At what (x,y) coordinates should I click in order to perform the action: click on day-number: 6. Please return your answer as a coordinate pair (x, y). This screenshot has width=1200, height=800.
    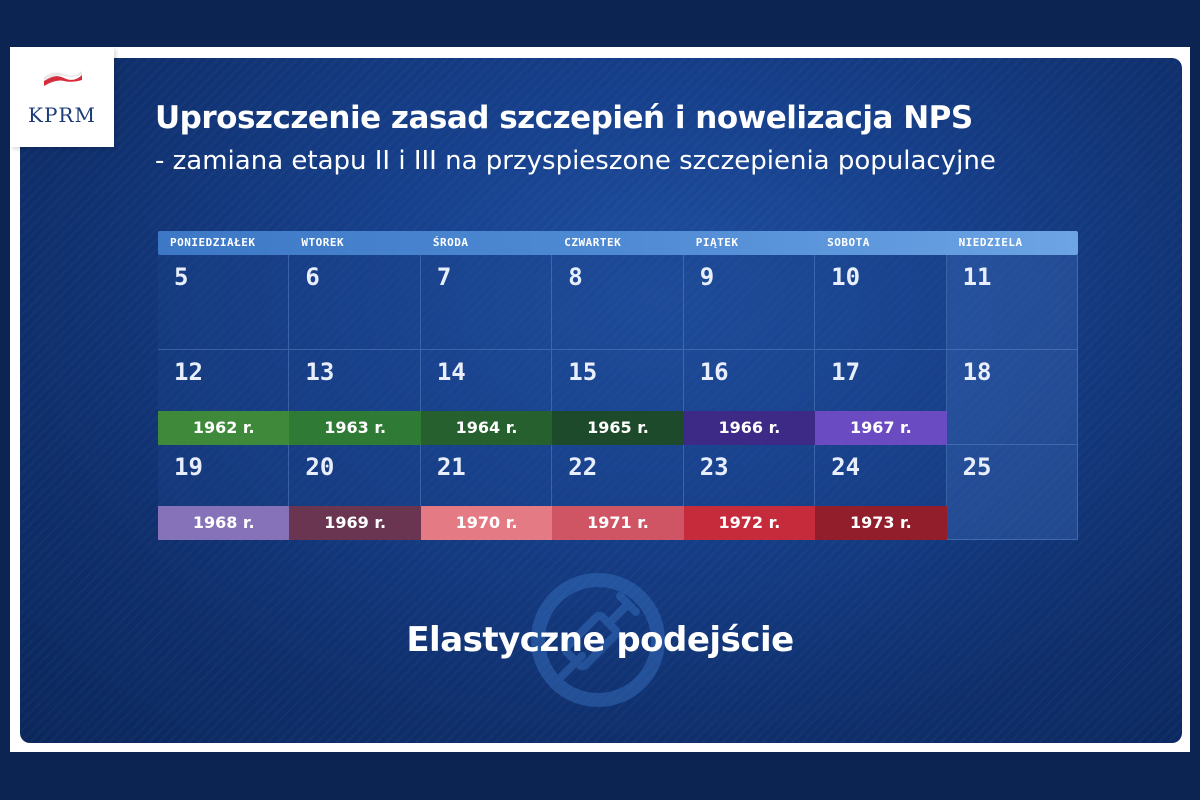
    Looking at the image, I should click on (312, 277).